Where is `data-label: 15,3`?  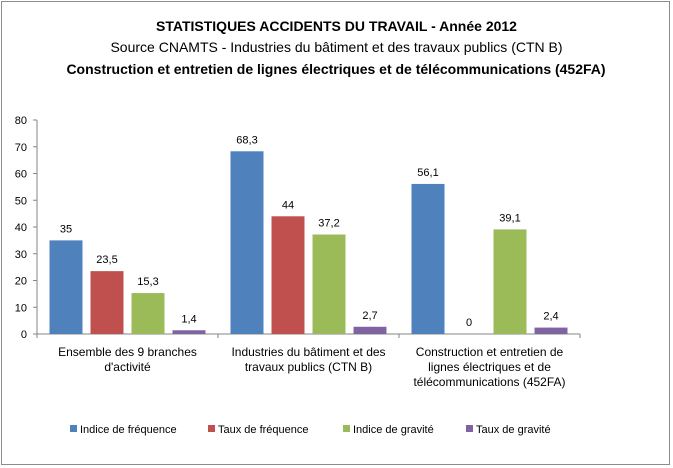
data-label: 15,3 is located at coordinates (147, 282).